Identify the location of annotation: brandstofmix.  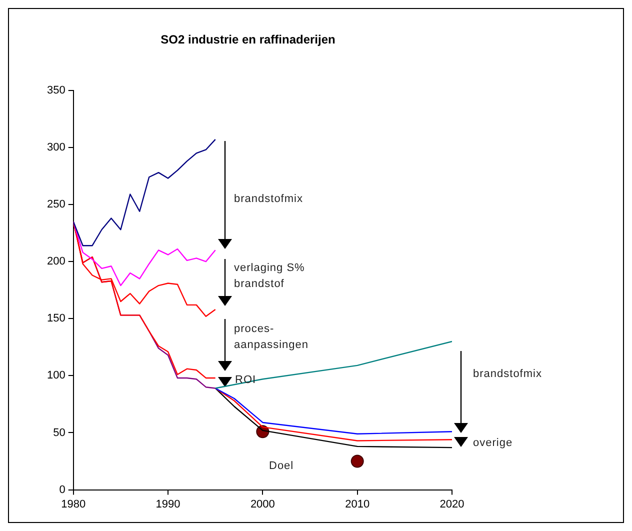
(268, 199).